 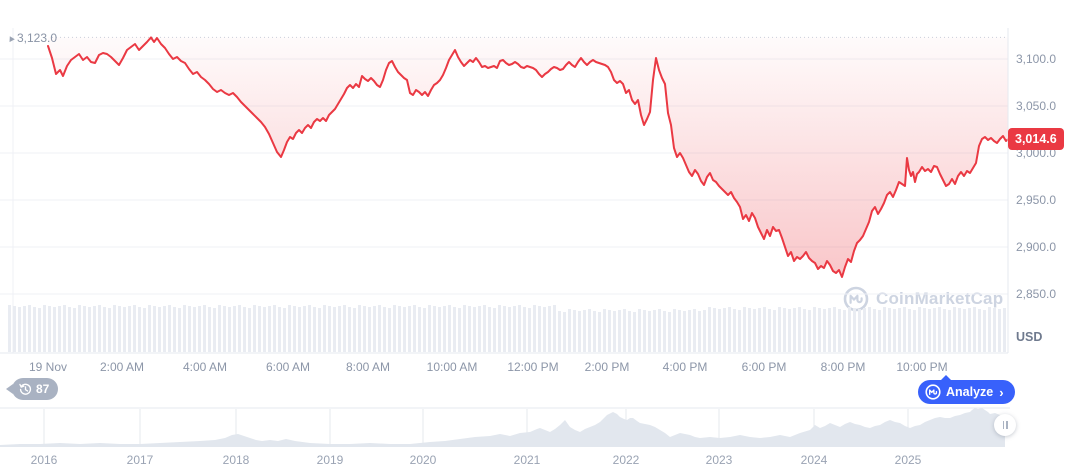 What do you see at coordinates (607, 367) in the screenshot?
I see `x-axis-label: 2:00 PM` at bounding box center [607, 367].